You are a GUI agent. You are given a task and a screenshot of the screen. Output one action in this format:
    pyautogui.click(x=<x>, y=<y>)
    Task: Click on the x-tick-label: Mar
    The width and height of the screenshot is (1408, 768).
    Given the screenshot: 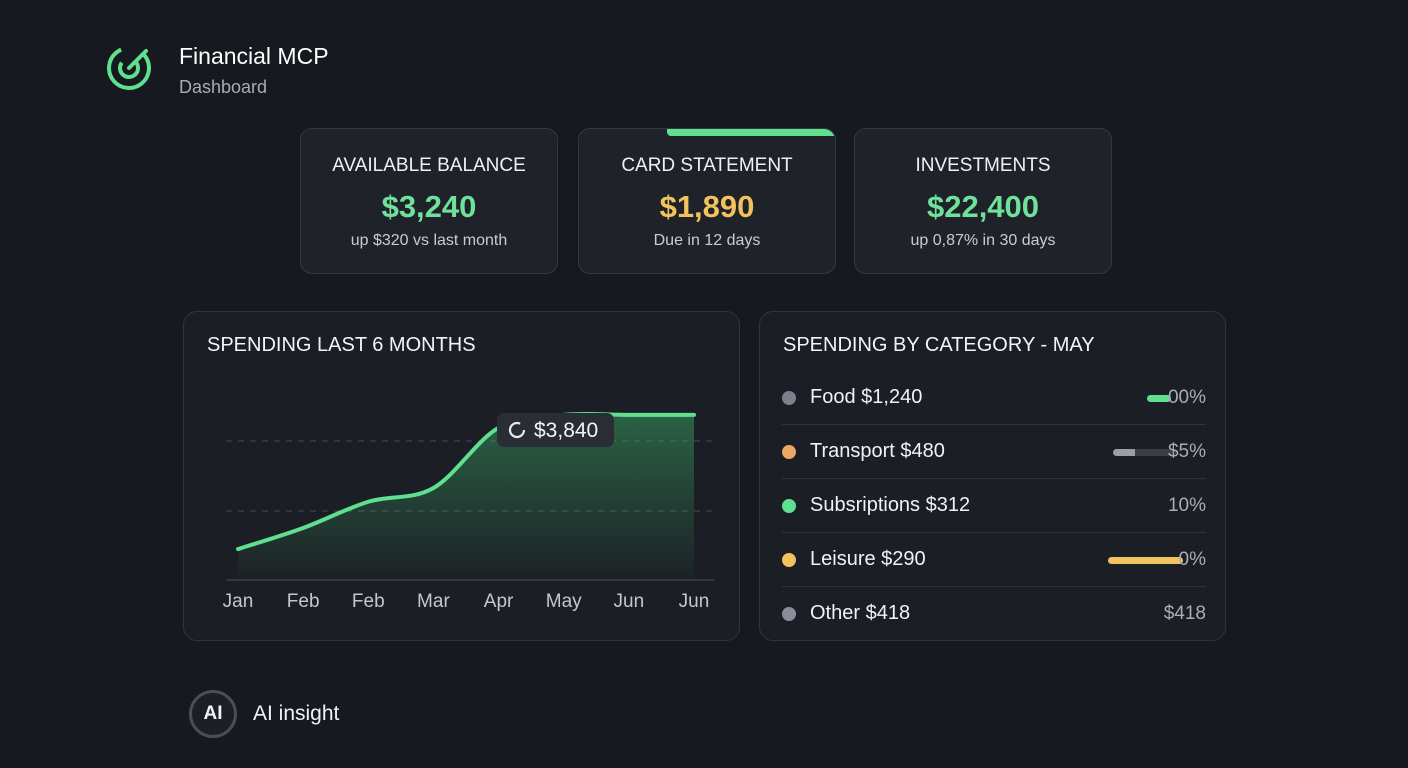 What is the action you would take?
    pyautogui.click(x=433, y=601)
    